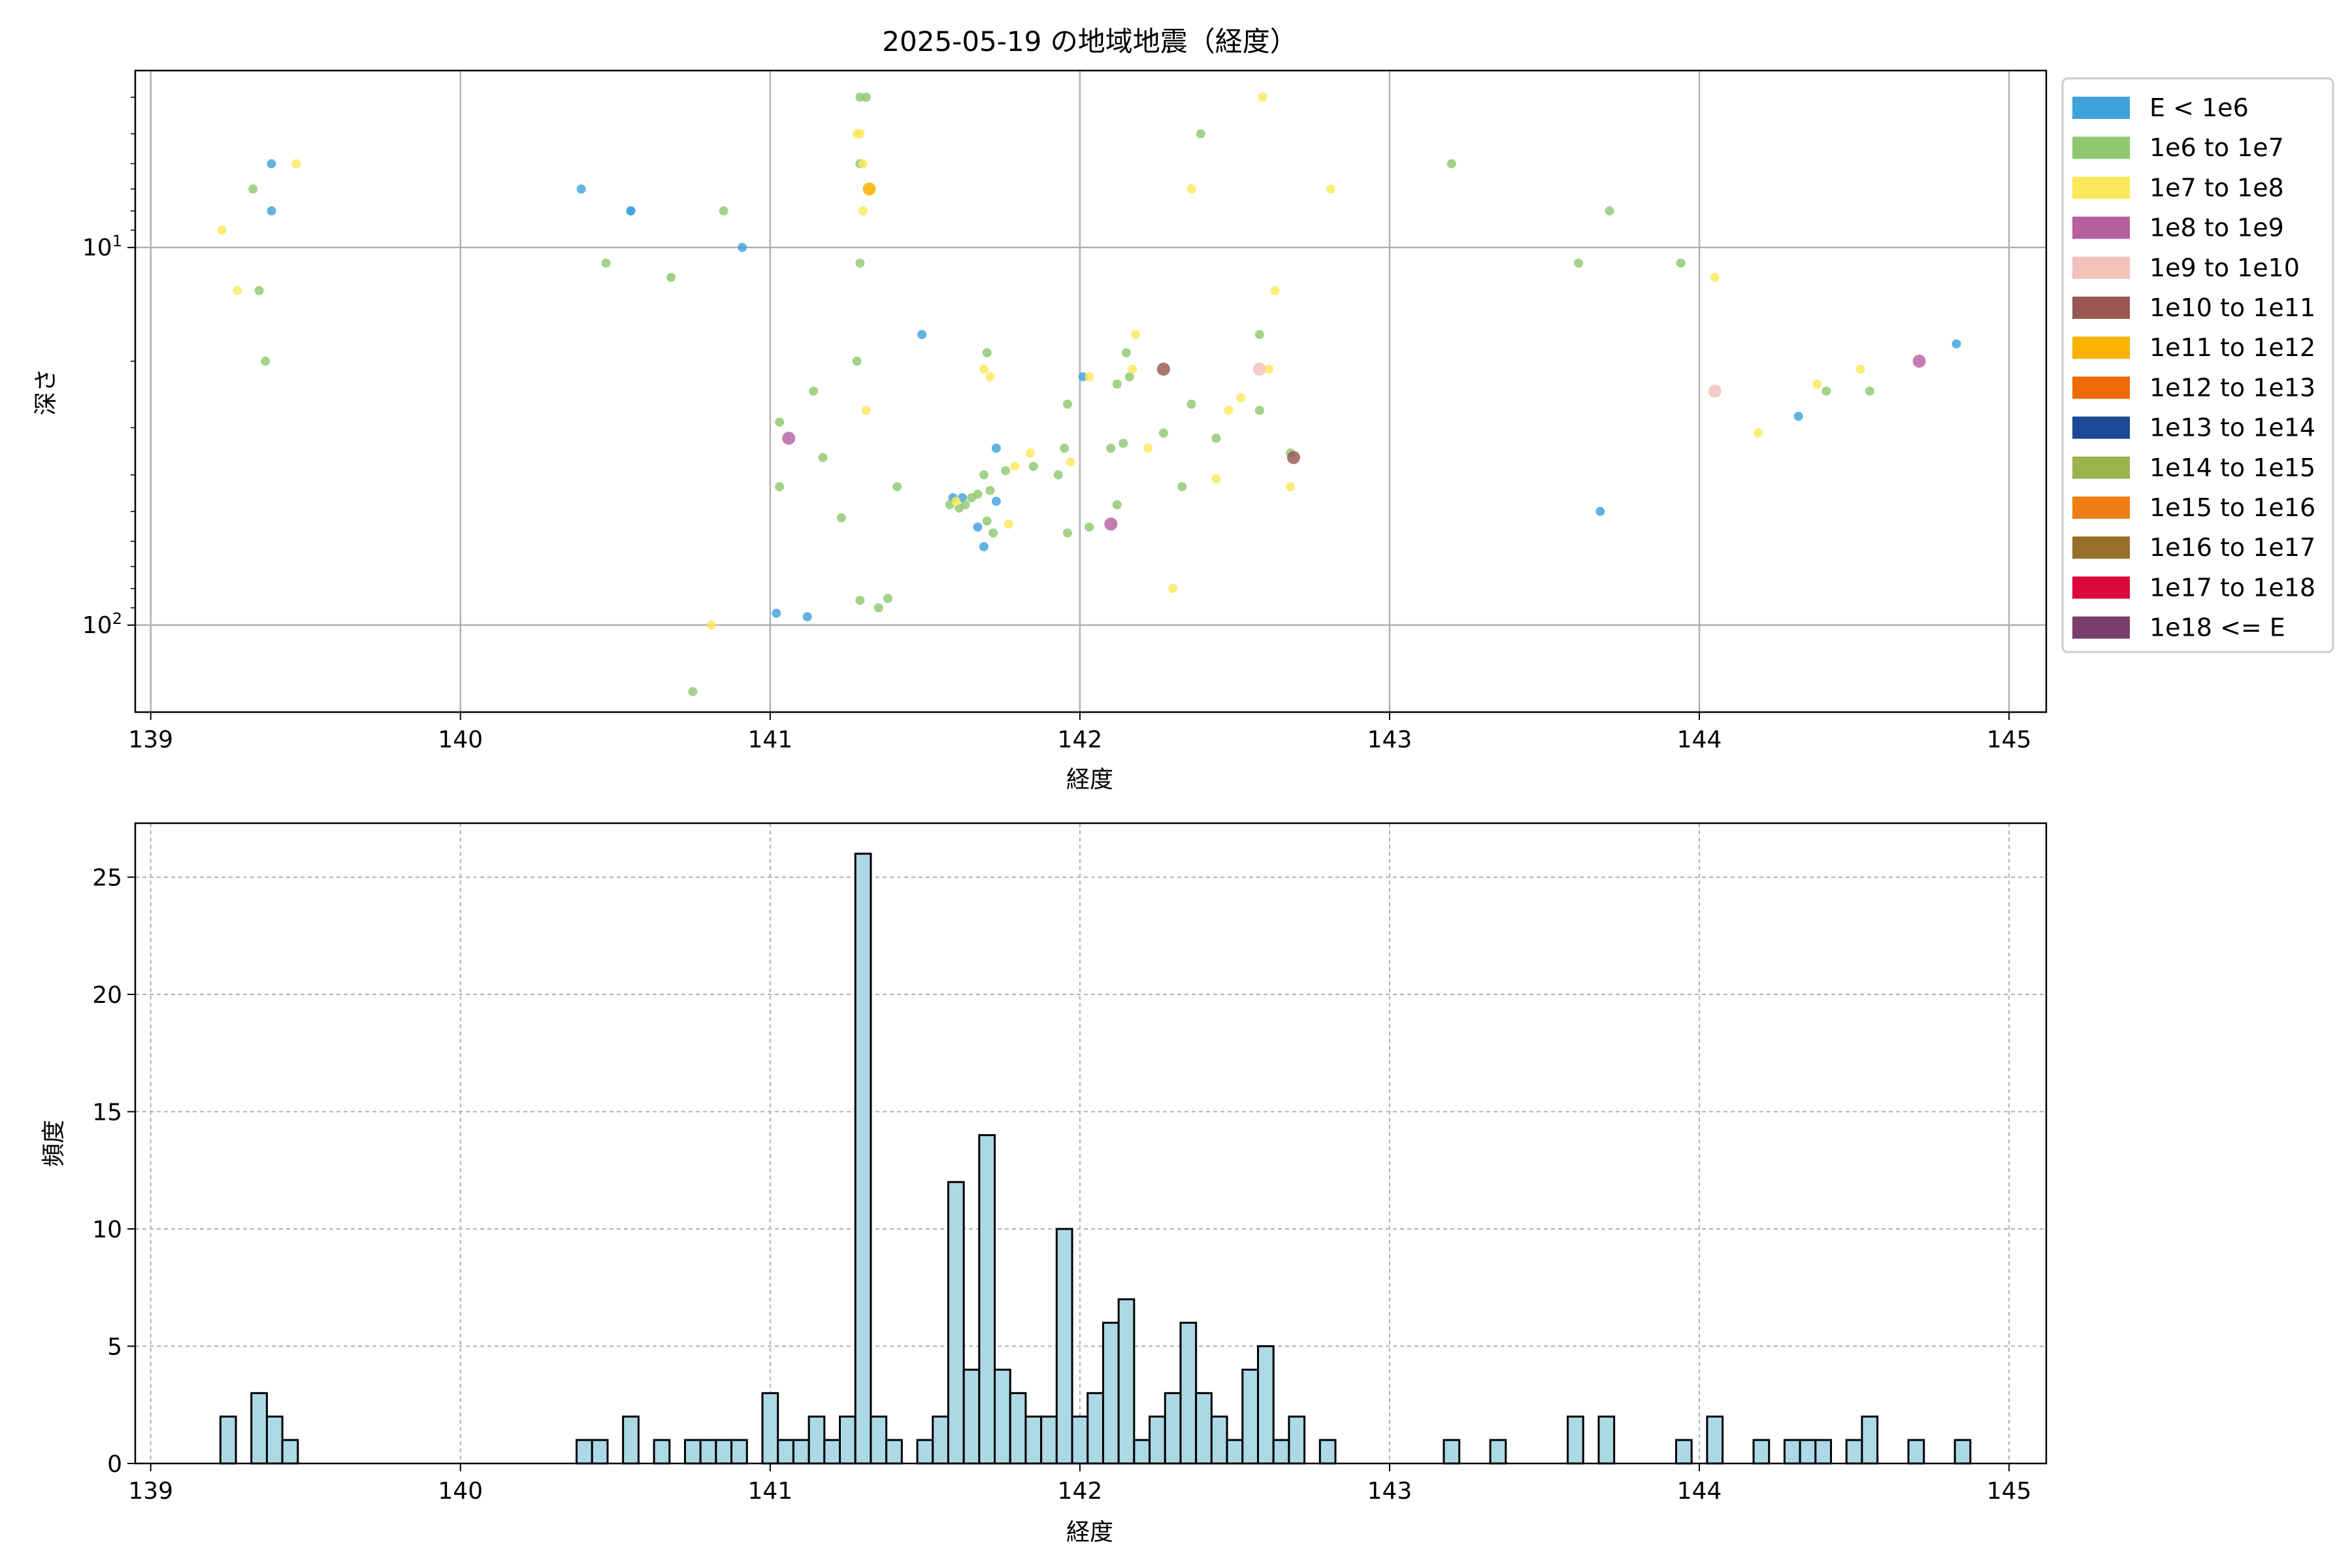 Image resolution: width=2352 pixels, height=1568 pixels. I want to click on legend-label: 1e16 to 1e17, so click(2232, 547).